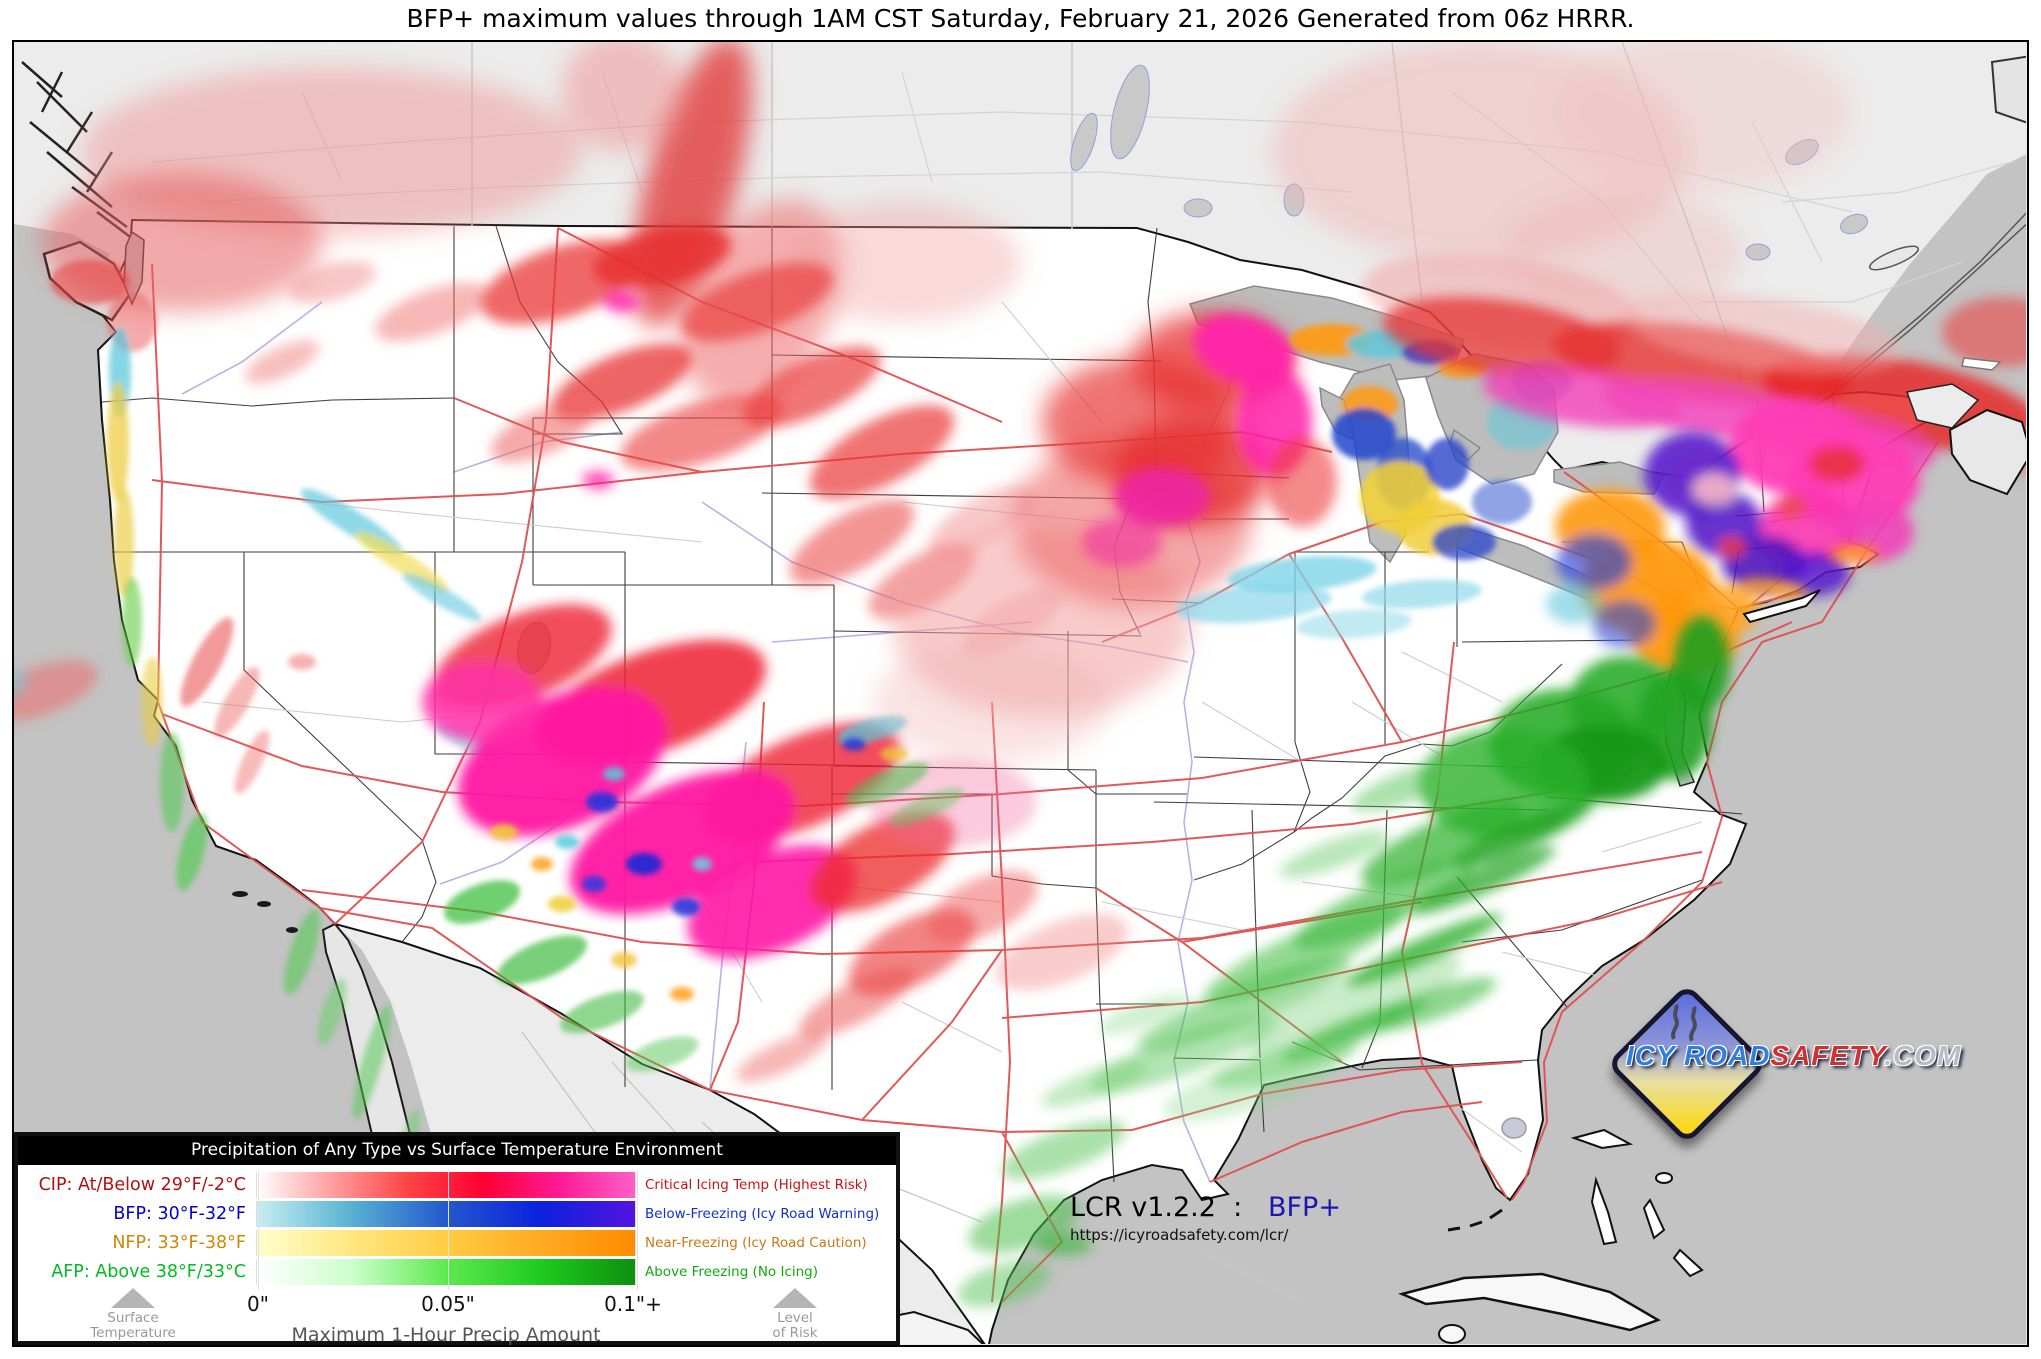 The height and width of the screenshot is (1359, 2041). I want to click on risk-label-line2: of Risk, so click(795, 1333).